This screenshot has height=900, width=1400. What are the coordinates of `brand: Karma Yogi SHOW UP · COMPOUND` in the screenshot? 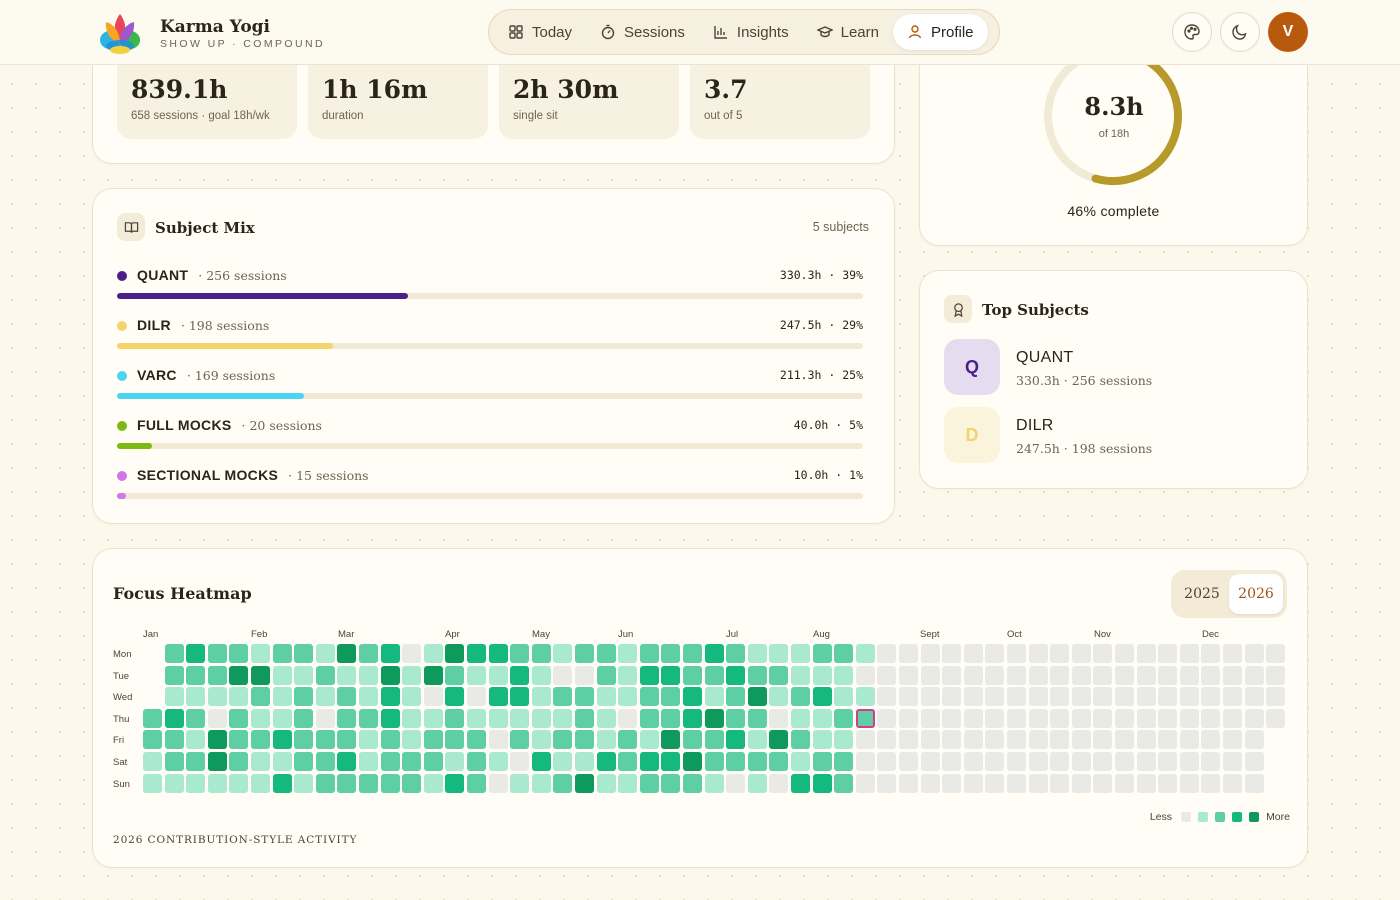 It's located at (210, 33).